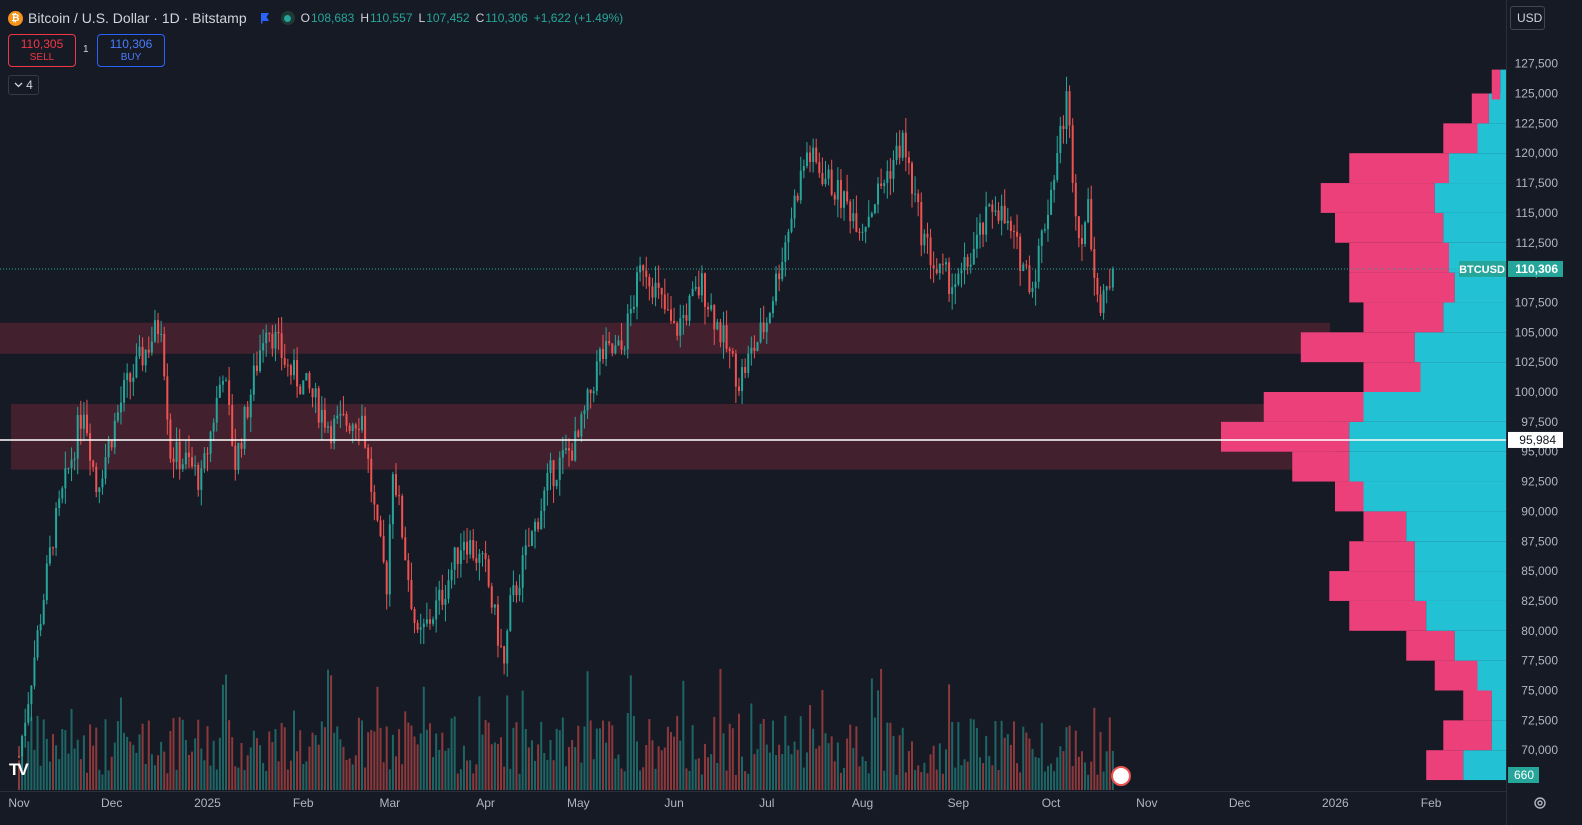 The height and width of the screenshot is (825, 1582). Describe the element at coordinates (1527, 18) in the screenshot. I see `currency-button: USD` at that location.